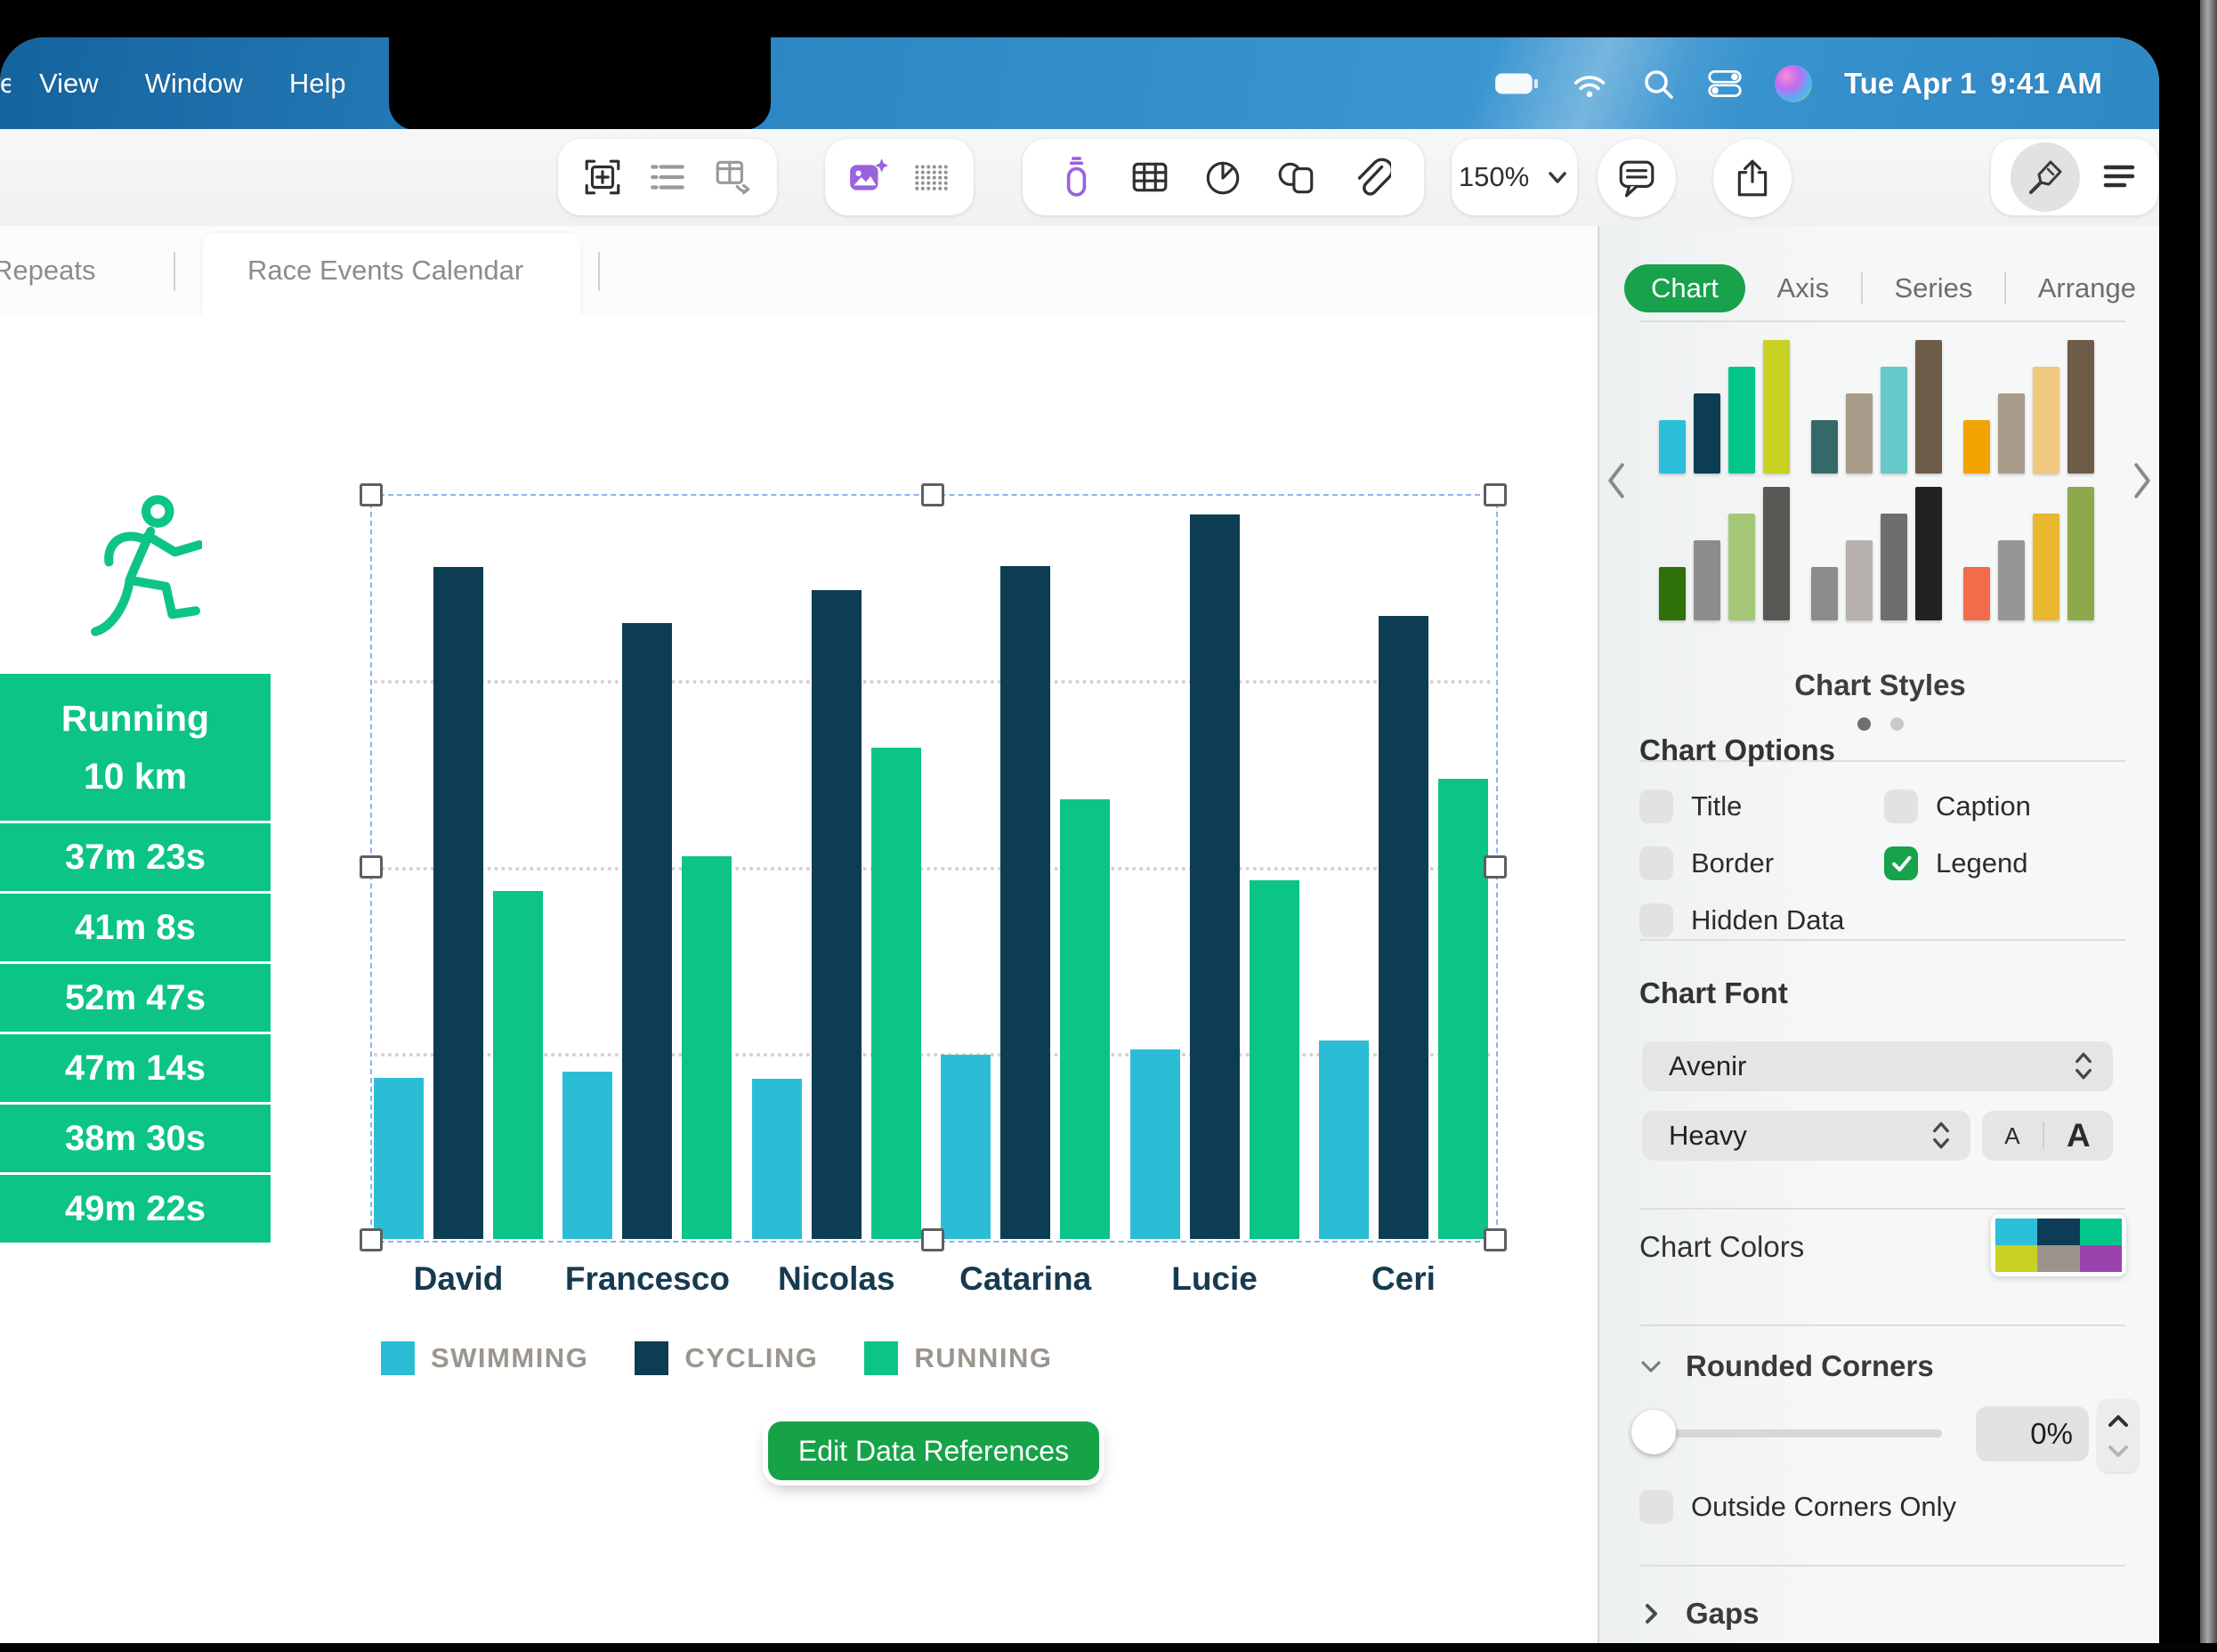  Describe the element at coordinates (2033, 1434) in the screenshot. I see `rounded-corners-value: 0%` at that location.